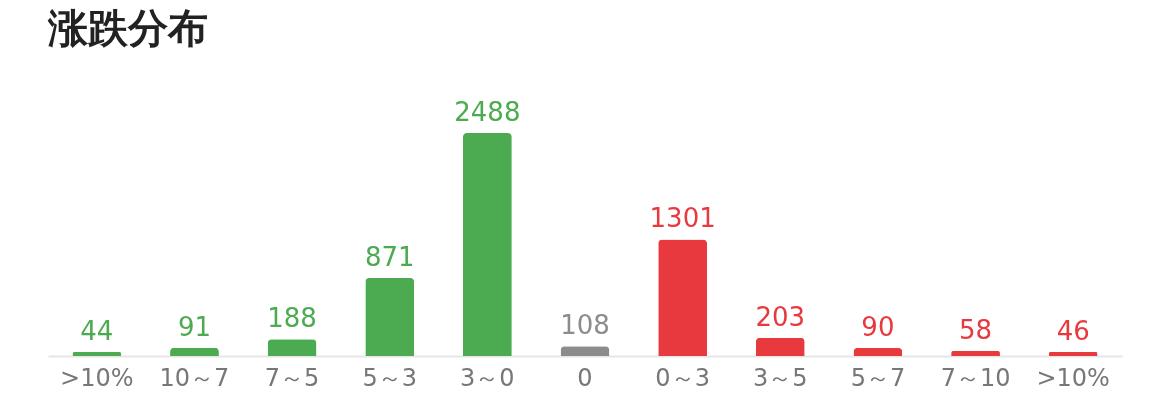 The width and height of the screenshot is (1170, 415). I want to click on x-tick-label: 10～7, so click(194, 377).